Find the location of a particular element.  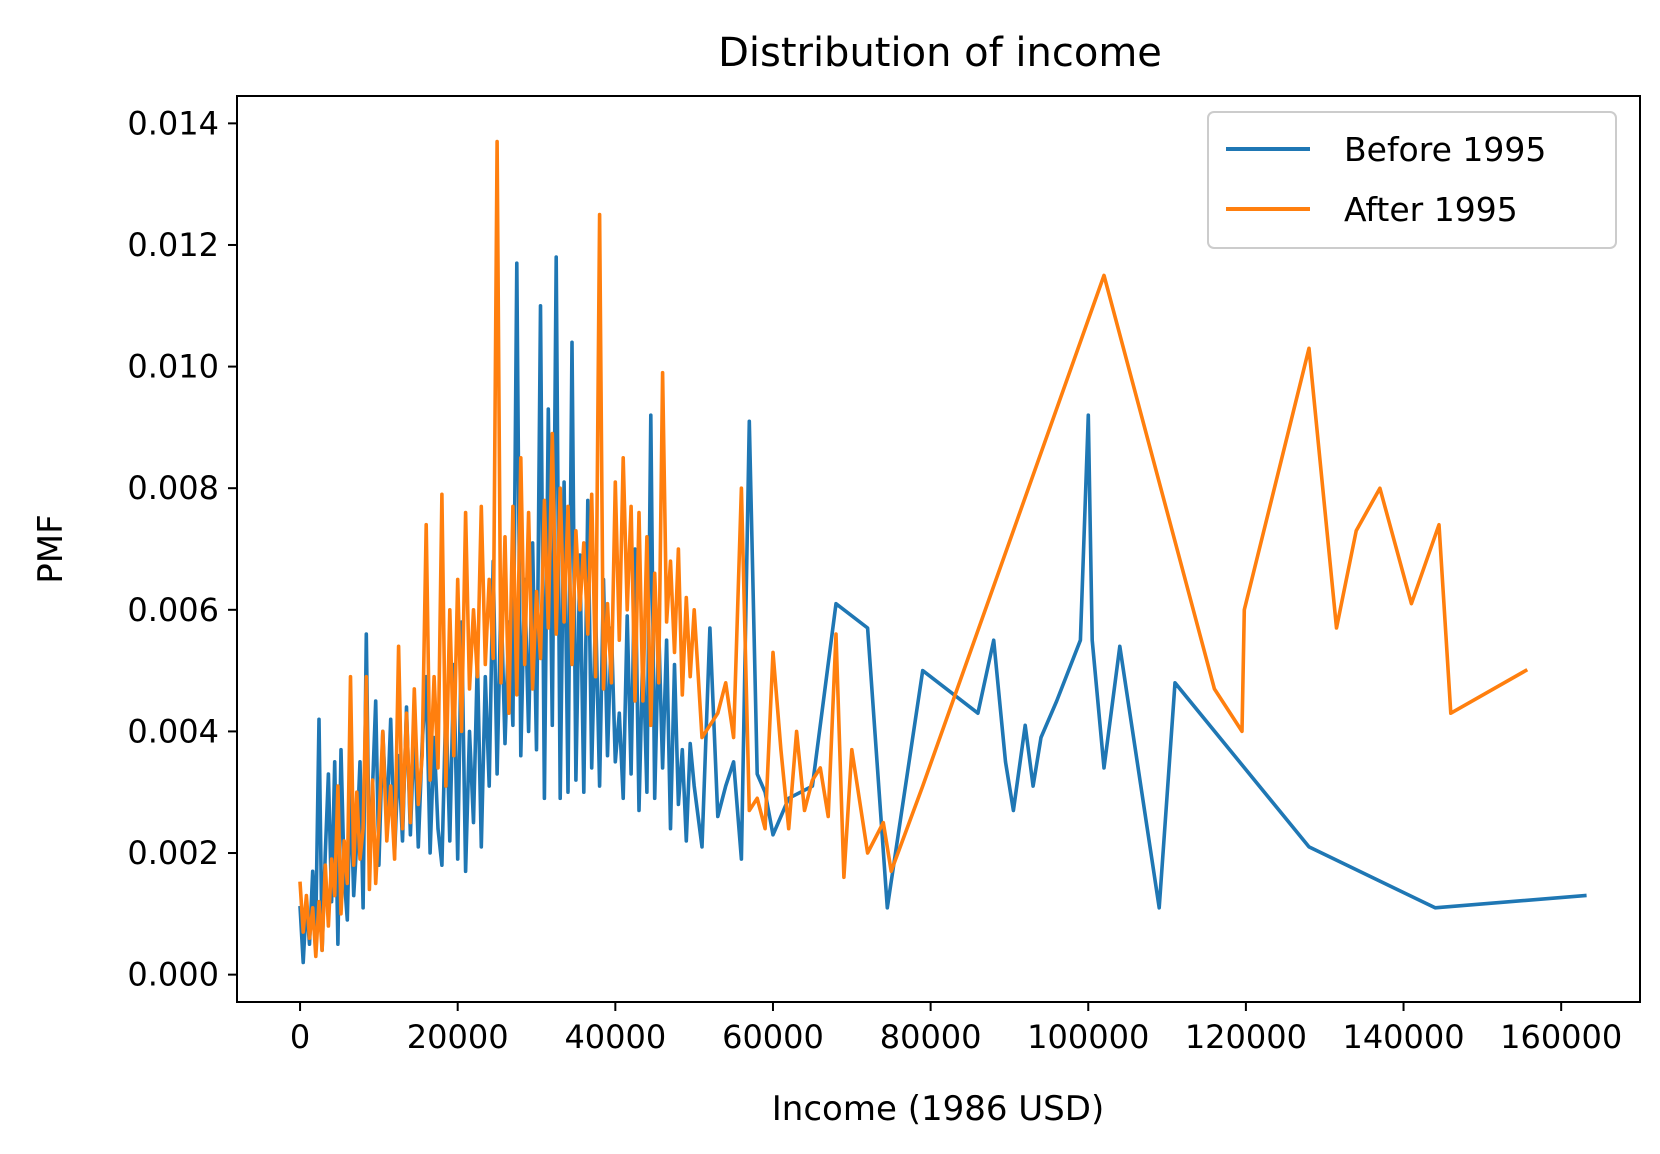

x-tick-label: 60000 is located at coordinates (773, 1037).